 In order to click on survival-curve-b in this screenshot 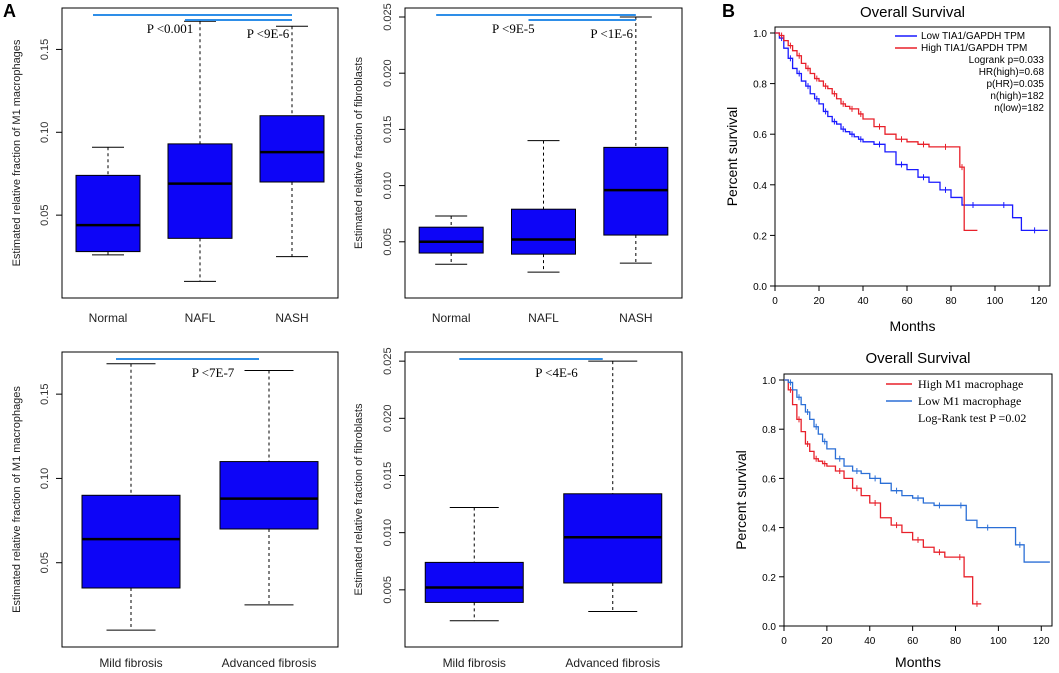, I will do `click(917, 471)`.